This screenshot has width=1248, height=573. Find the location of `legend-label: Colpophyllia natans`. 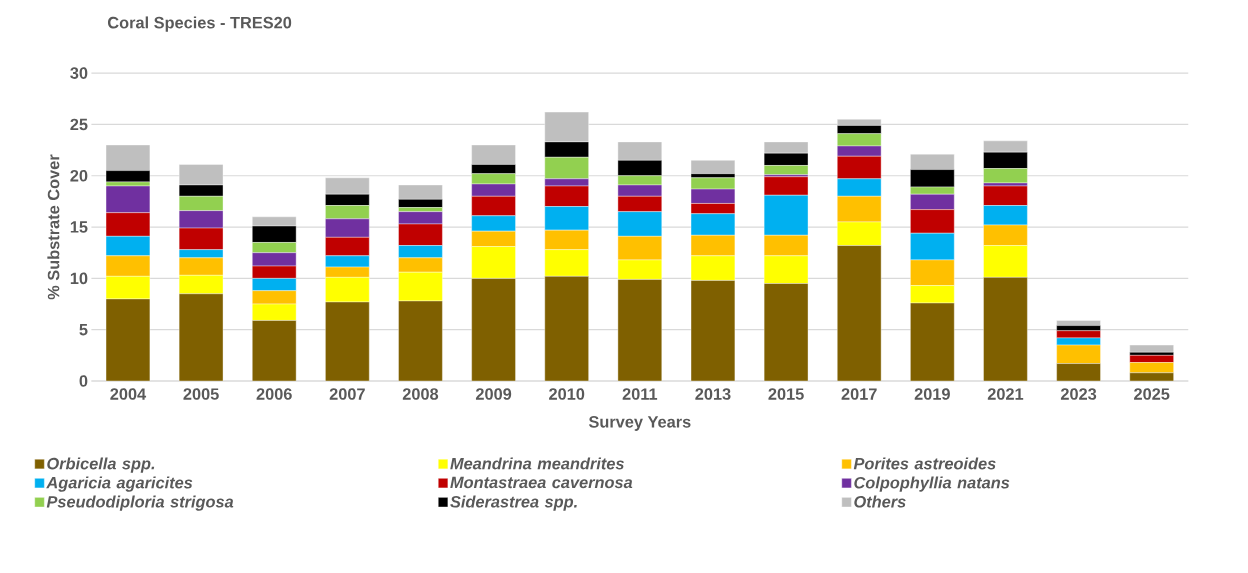

legend-label: Colpophyllia natans is located at coordinates (932, 484).